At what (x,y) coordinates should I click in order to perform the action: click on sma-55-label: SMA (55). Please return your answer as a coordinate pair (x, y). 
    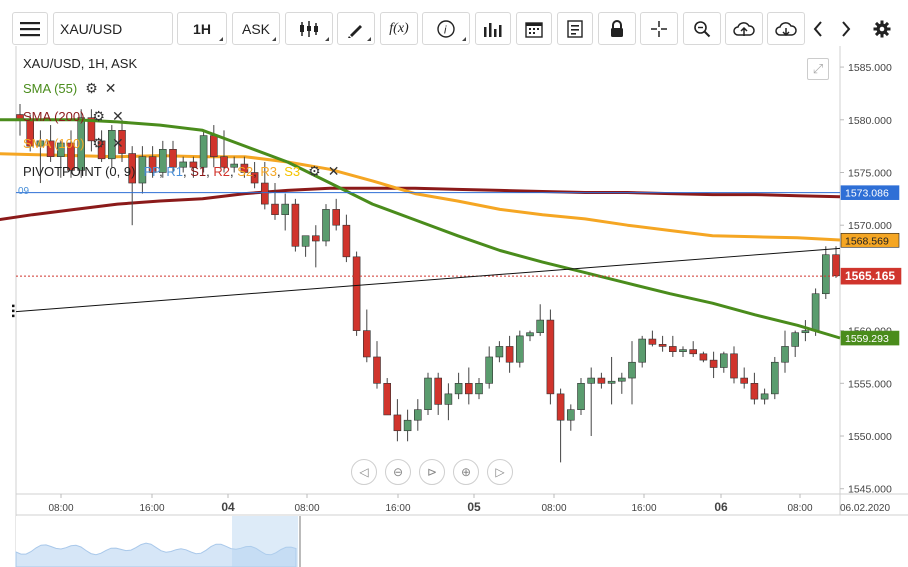
    Looking at the image, I should click on (50, 88).